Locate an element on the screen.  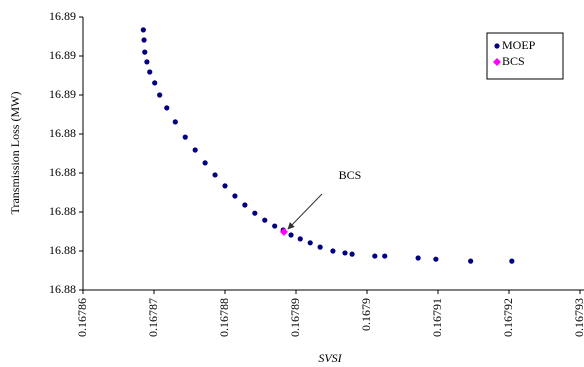
x-tick-label: 0.16793 is located at coordinates (578, 317).